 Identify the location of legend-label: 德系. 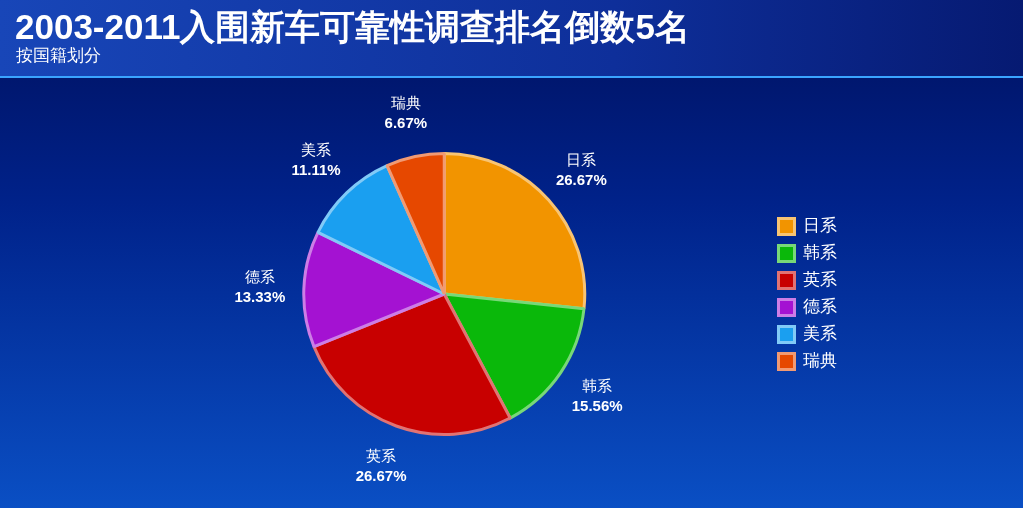
(820, 306).